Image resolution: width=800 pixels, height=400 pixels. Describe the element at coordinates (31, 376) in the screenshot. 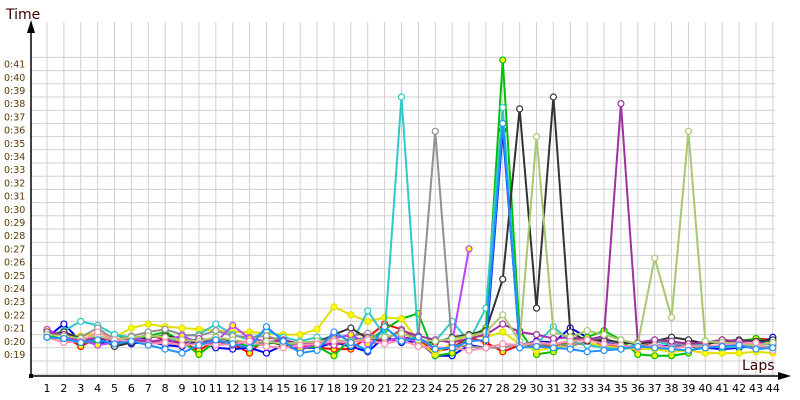

I see `origin-marker` at that location.